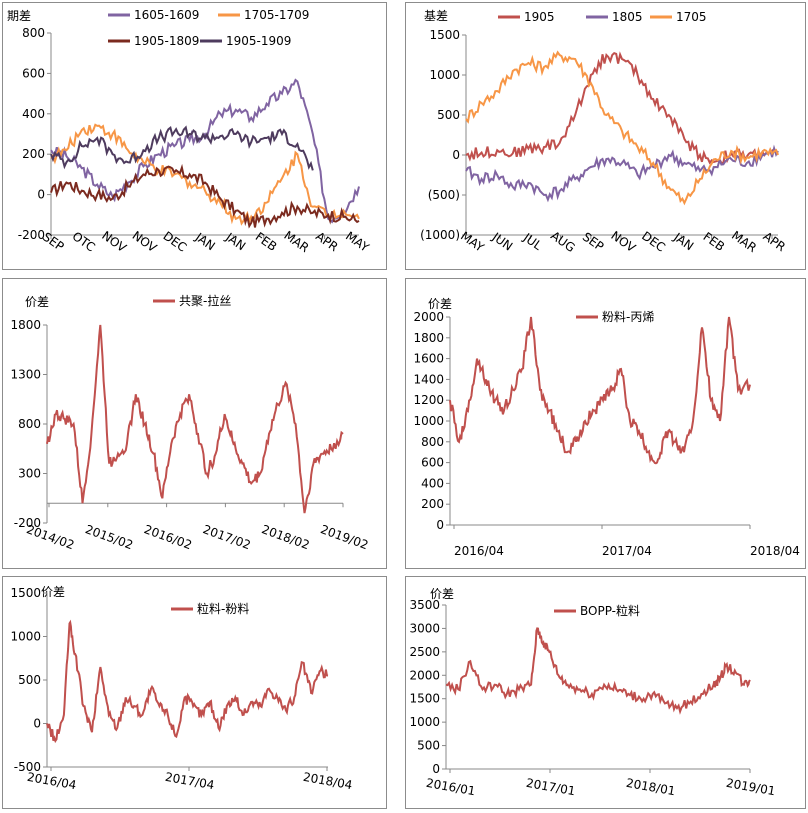 The width and height of the screenshot is (808, 813). What do you see at coordinates (436, 16) in the screenshot?
I see `y-axis-label: 基差` at bounding box center [436, 16].